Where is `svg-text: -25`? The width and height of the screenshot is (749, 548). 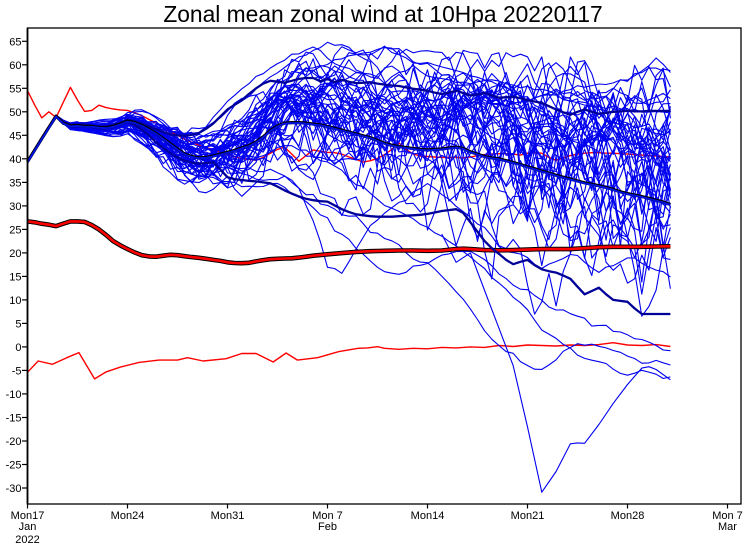 svg-text: -25 is located at coordinates (14, 466).